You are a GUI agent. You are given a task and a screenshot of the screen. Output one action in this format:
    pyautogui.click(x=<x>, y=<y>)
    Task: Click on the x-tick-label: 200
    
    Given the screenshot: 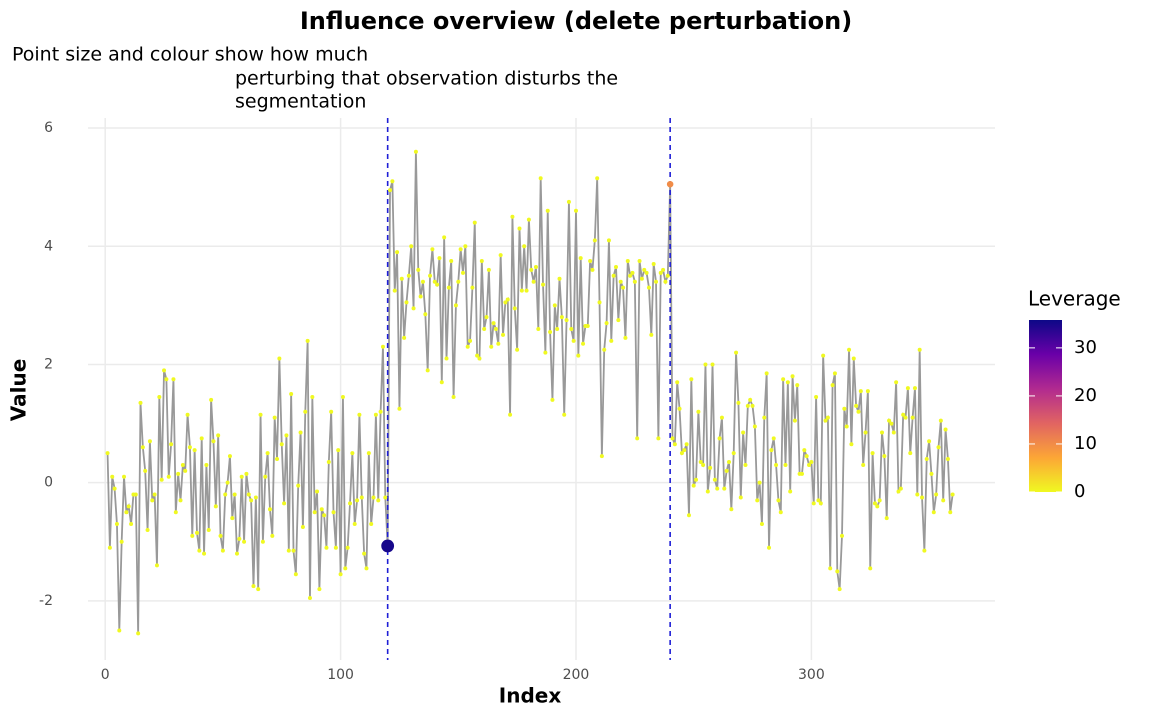 What is the action you would take?
    pyautogui.click(x=576, y=675)
    